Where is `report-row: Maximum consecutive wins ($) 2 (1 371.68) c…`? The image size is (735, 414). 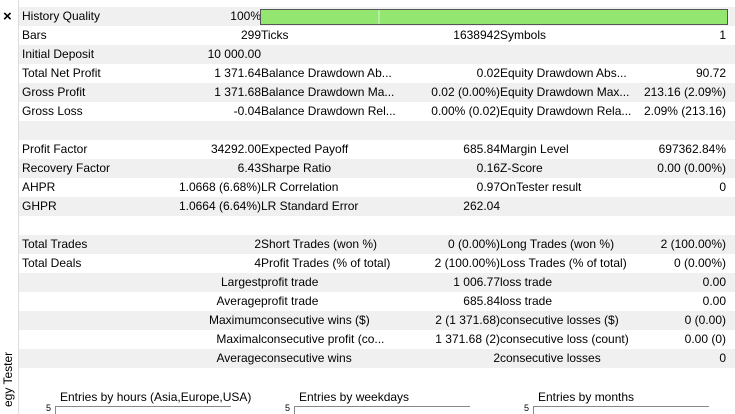
report-row: Maximum consecutive wins ($) 2 (1 371.68) c… is located at coordinates (376, 320).